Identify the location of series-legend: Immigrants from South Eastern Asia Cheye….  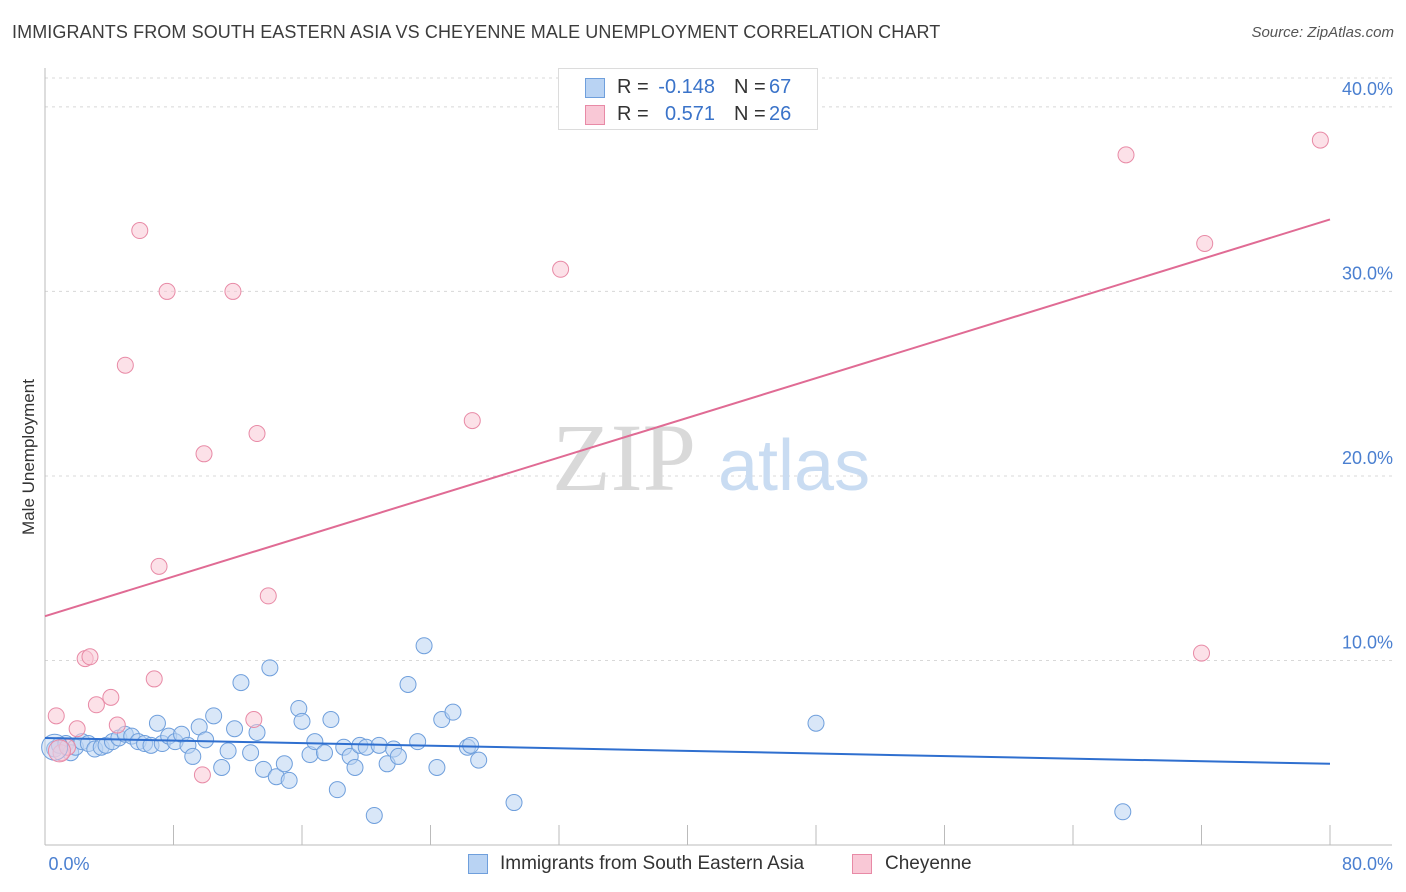
(703, 865).